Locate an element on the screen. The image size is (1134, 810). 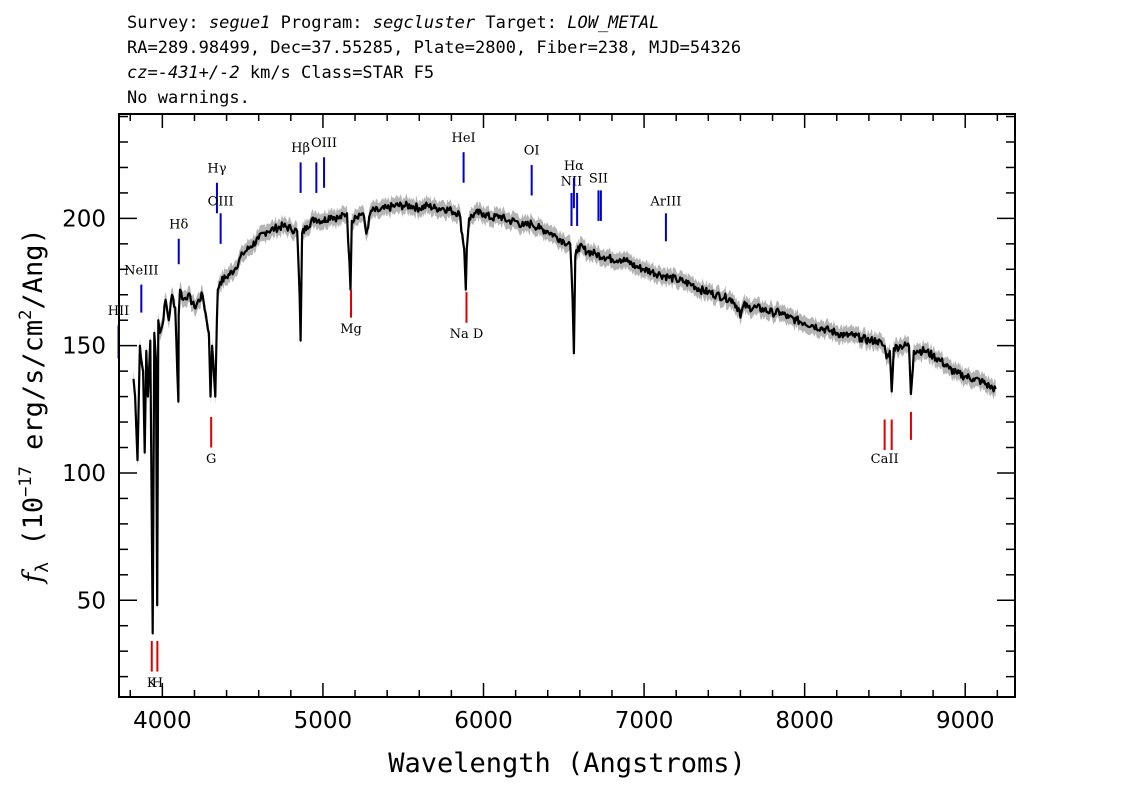
survey-label: Survey: is located at coordinates (163, 23).